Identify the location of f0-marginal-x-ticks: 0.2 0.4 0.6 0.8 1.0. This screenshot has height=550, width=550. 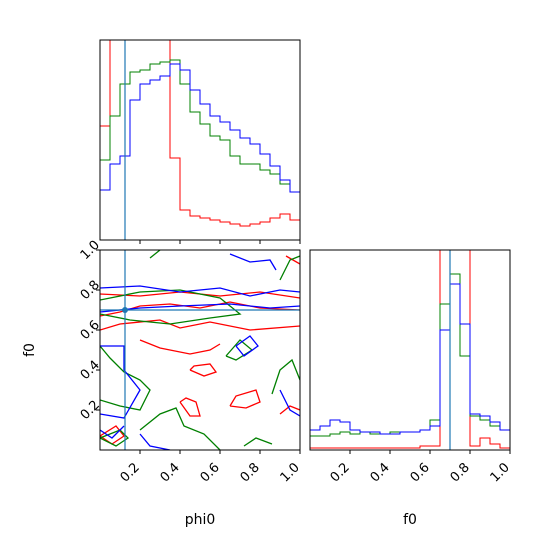
(420, 467).